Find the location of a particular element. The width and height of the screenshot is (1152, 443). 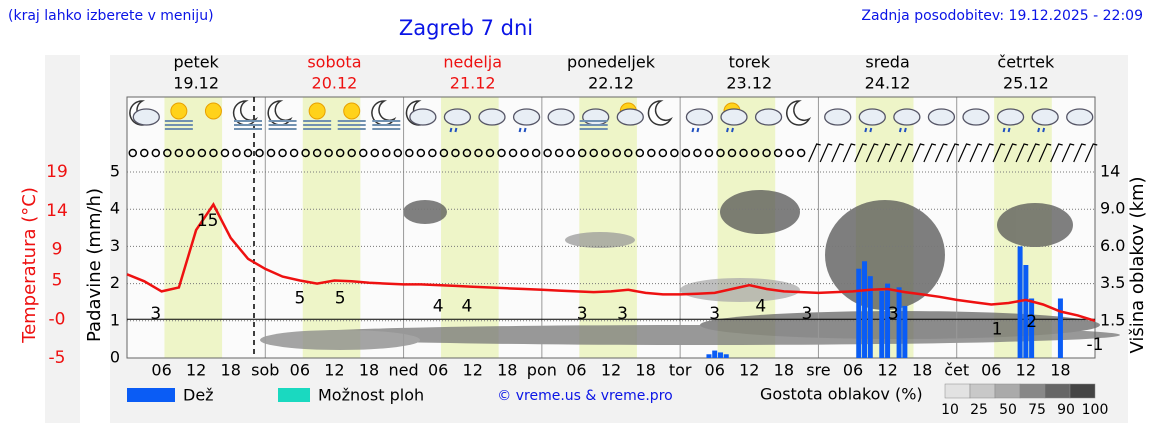

temperature-label: 5 is located at coordinates (340, 299).